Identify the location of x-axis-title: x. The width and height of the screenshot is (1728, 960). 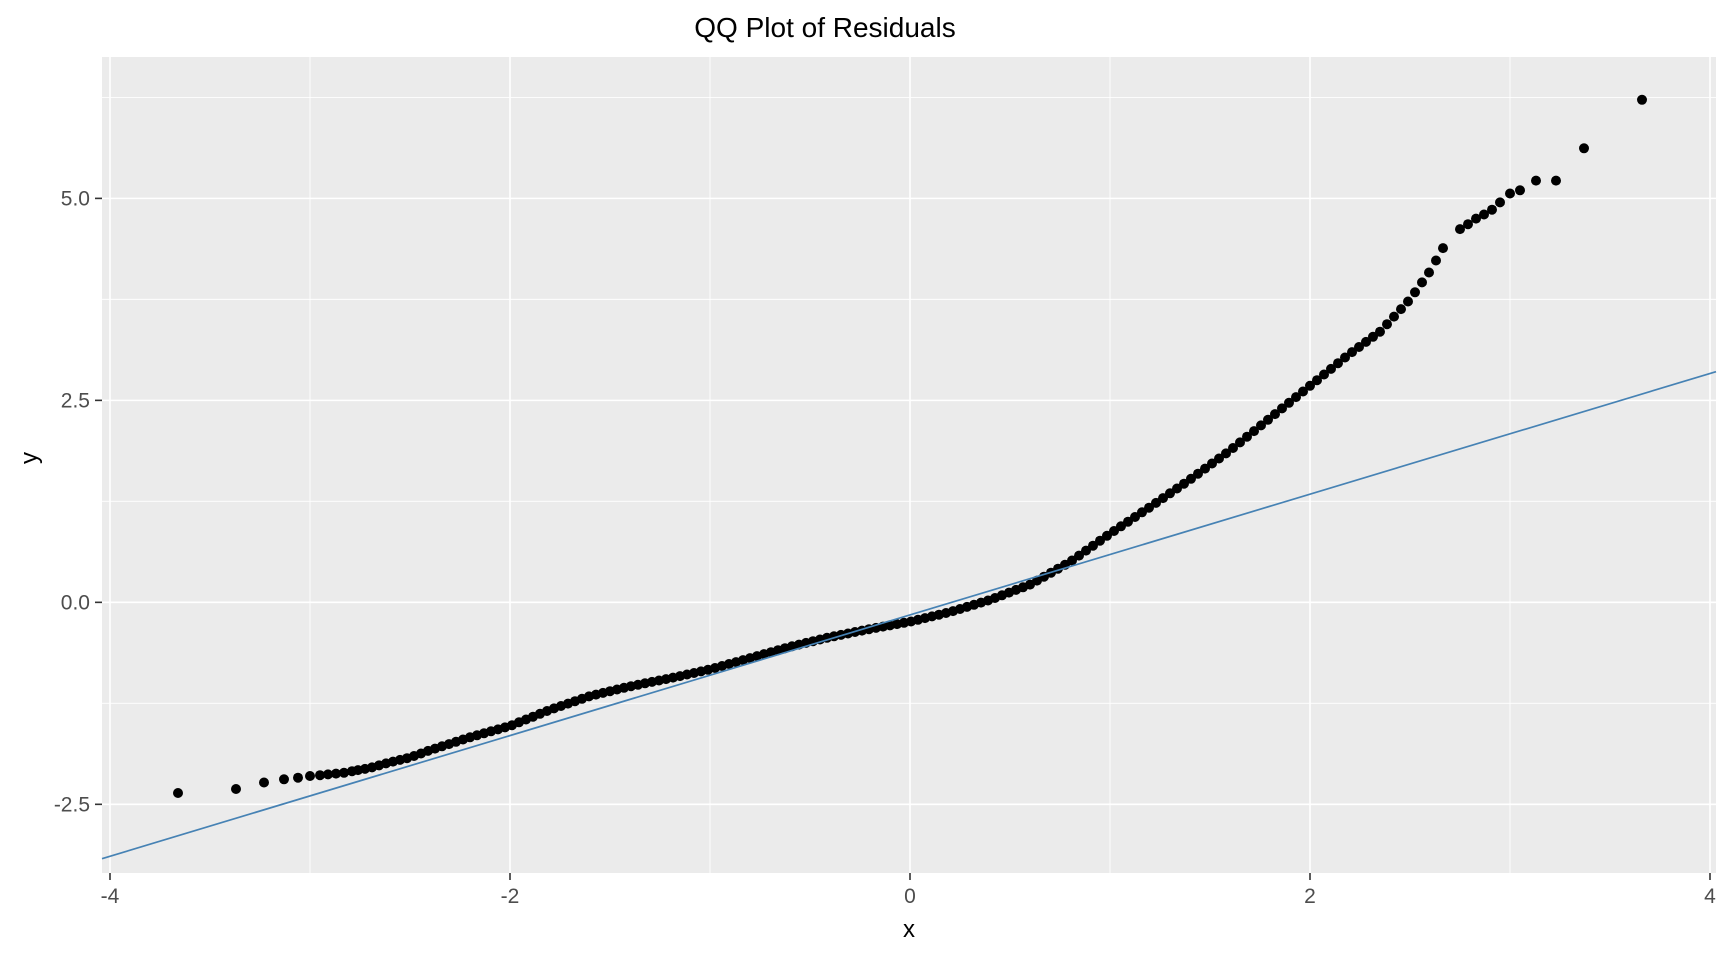
(909, 929).